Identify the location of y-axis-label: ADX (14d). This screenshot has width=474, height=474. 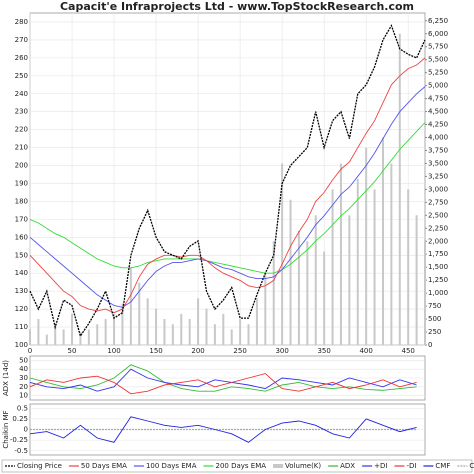
(6, 378).